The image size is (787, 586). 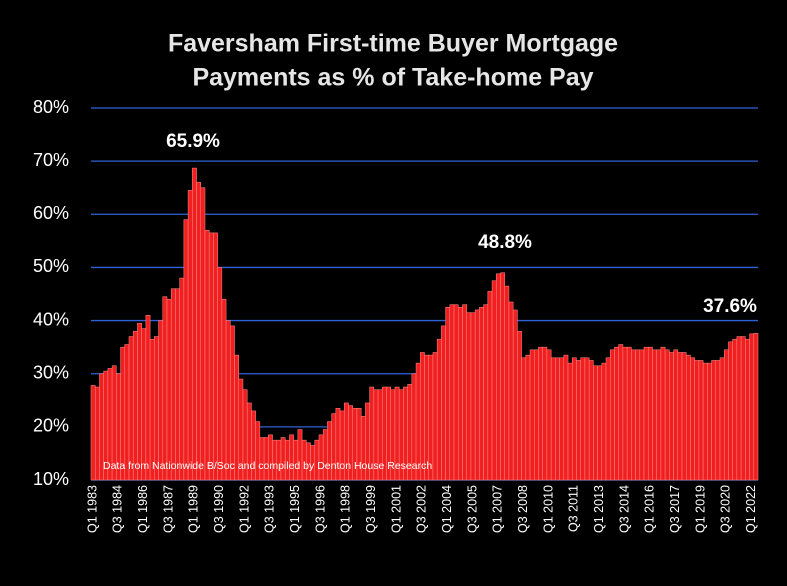 I want to click on y-tick-label: 20%, so click(x=51, y=426).